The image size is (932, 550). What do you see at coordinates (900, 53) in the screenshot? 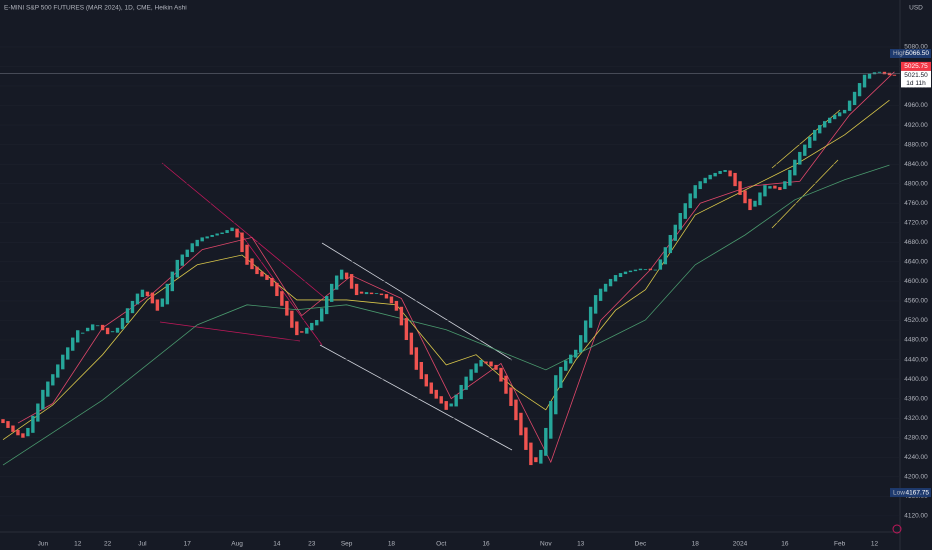
I see `high-name: High` at bounding box center [900, 53].